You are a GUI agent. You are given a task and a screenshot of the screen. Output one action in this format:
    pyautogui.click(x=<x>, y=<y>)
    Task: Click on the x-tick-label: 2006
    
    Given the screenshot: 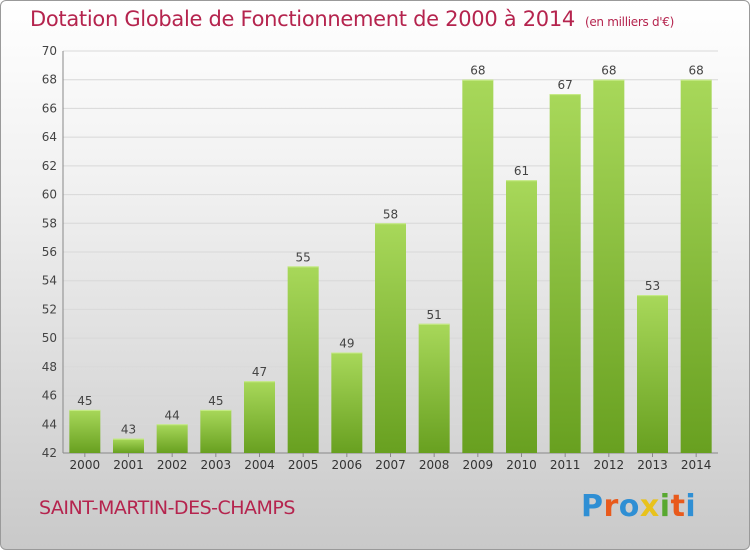 What is the action you would take?
    pyautogui.click(x=347, y=465)
    